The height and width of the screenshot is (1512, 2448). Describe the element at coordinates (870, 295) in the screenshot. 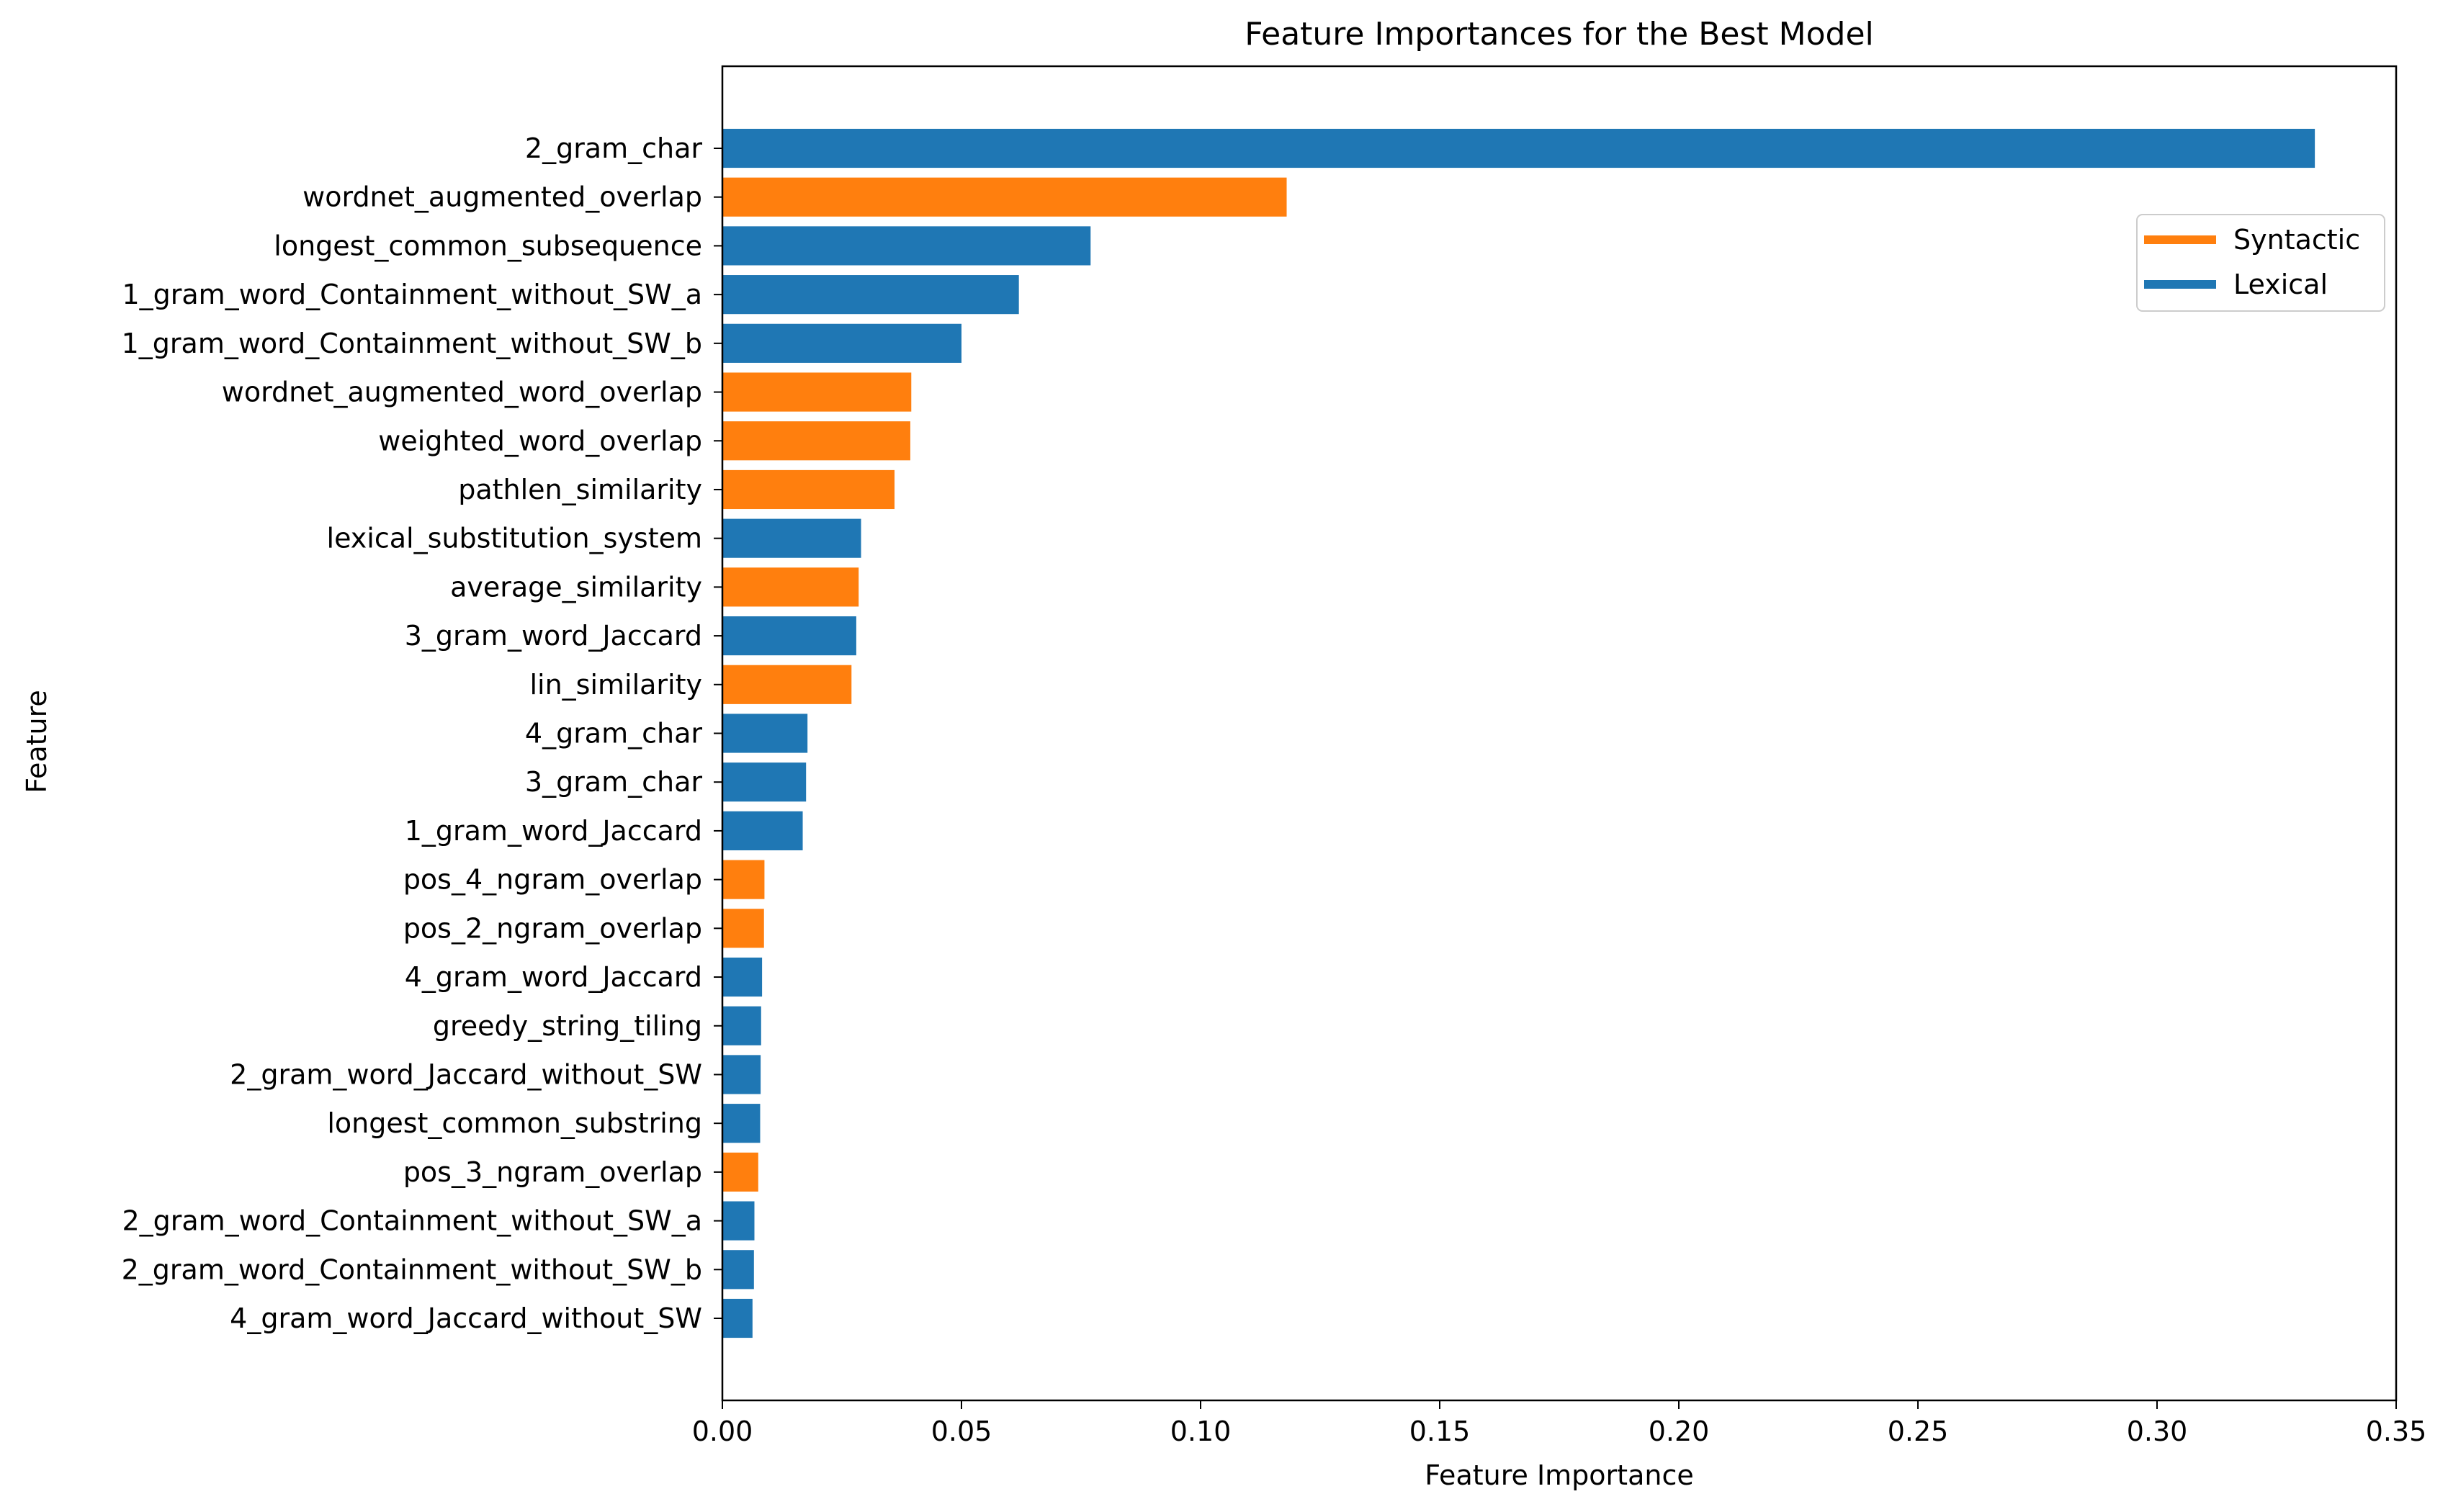

I see `bar-1-gram-word-containment-without-sw-a` at that location.